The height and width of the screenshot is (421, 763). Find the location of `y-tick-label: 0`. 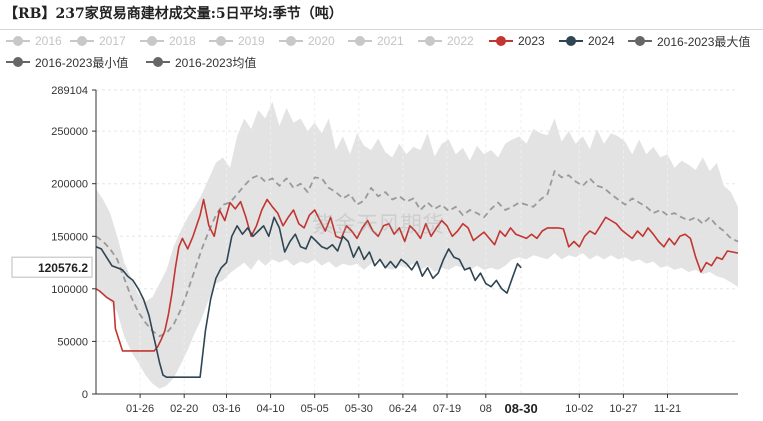

y-tick-label: 0 is located at coordinates (85, 395).